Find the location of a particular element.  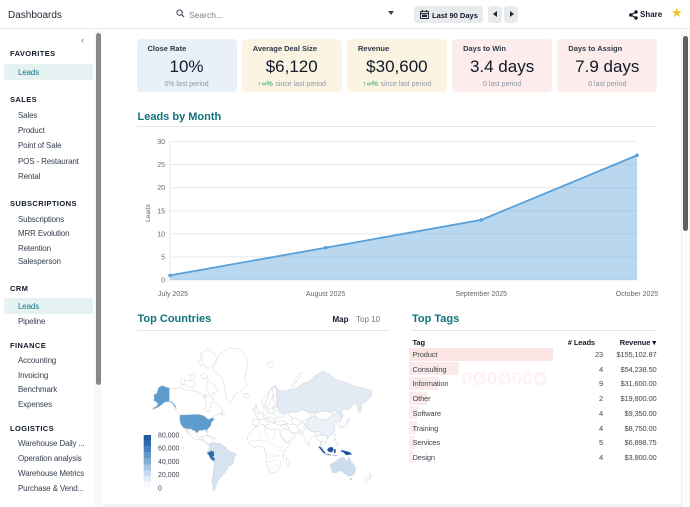

svg-text: 20 is located at coordinates (161, 188).